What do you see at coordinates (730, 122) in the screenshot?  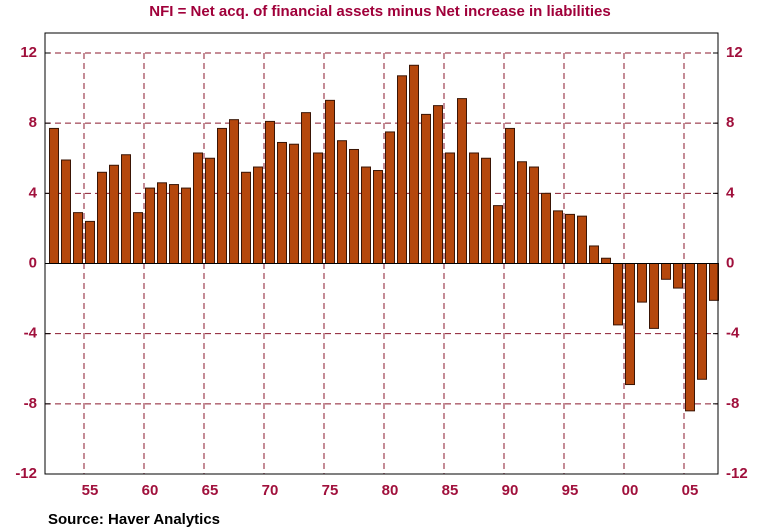 I see `y2-tick-label: 8` at bounding box center [730, 122].